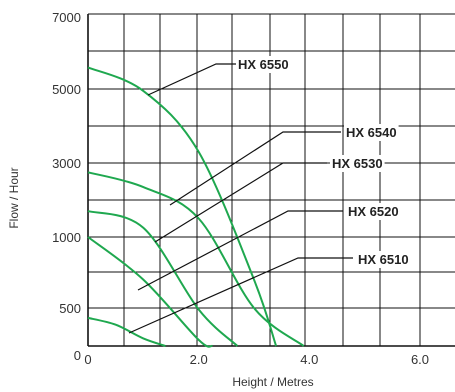 This screenshot has width=455, height=392. I want to click on y-tick-label-5: 0, so click(77, 355).